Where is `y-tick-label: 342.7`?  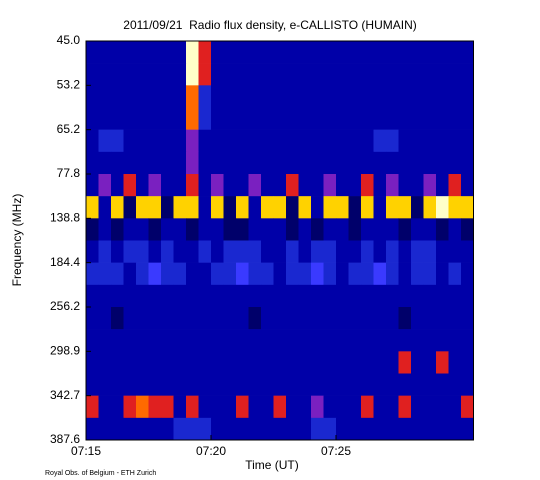
y-tick-label: 342.7 is located at coordinates (65, 395).